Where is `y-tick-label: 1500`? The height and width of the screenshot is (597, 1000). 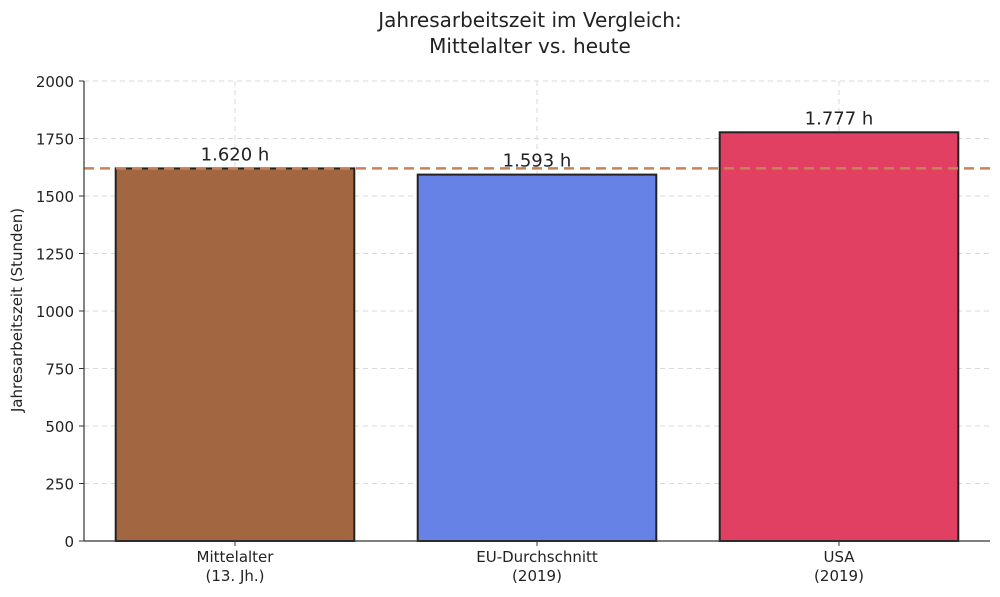 y-tick-label: 1500 is located at coordinates (55, 197).